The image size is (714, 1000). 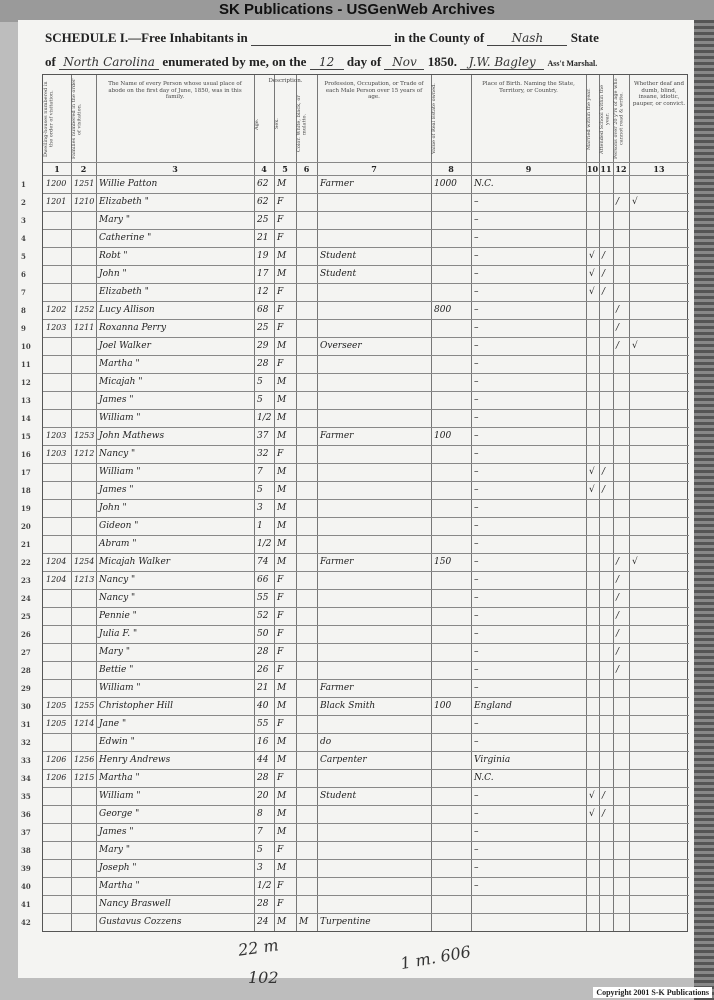 I want to click on county-label: in the County of, so click(x=439, y=37).